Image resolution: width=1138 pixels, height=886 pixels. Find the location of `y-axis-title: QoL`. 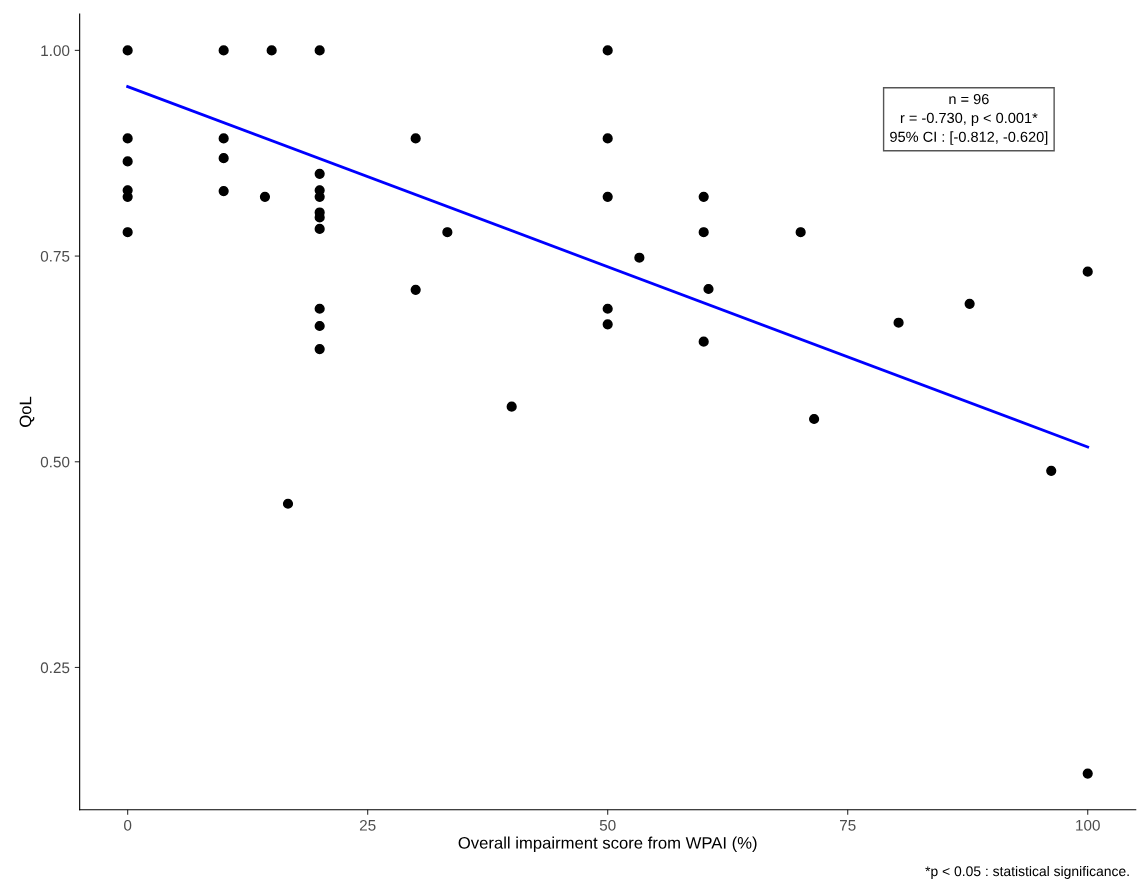

y-axis-title: QoL is located at coordinates (27, 411).